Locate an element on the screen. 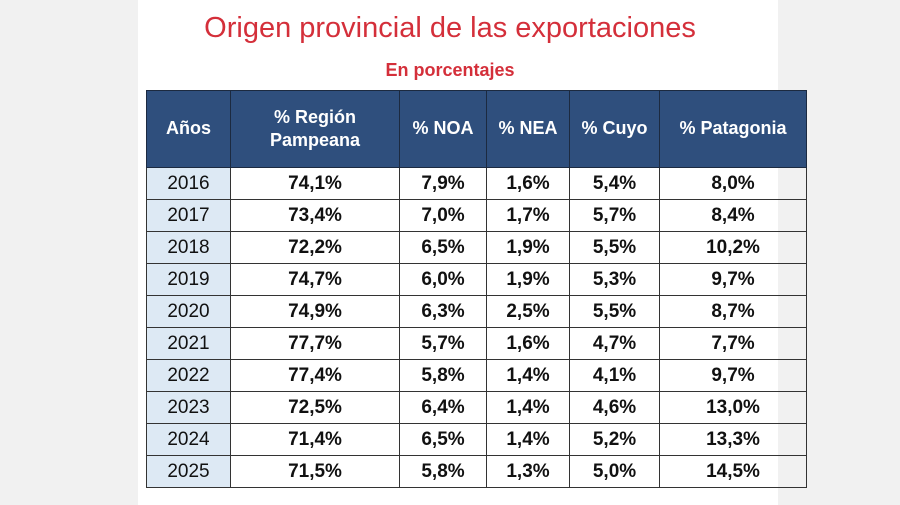 The height and width of the screenshot is (505, 900). column-header: % Cuyo is located at coordinates (614, 129).